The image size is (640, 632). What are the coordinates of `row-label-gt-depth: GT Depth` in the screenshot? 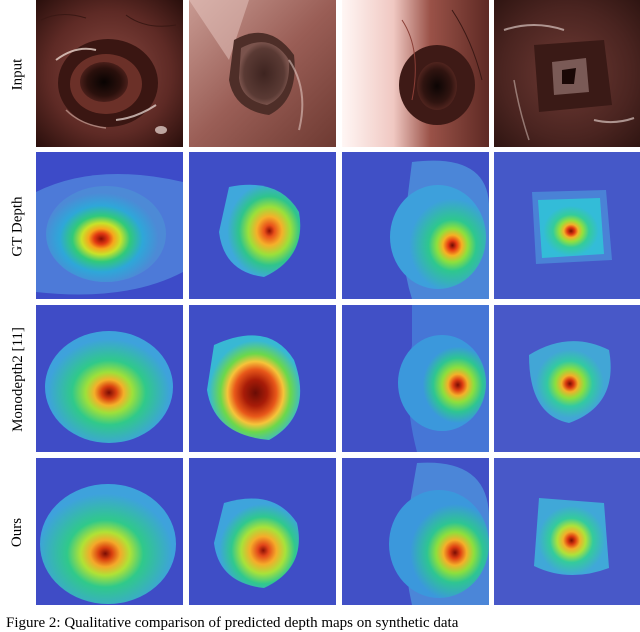 It's located at (17, 226).